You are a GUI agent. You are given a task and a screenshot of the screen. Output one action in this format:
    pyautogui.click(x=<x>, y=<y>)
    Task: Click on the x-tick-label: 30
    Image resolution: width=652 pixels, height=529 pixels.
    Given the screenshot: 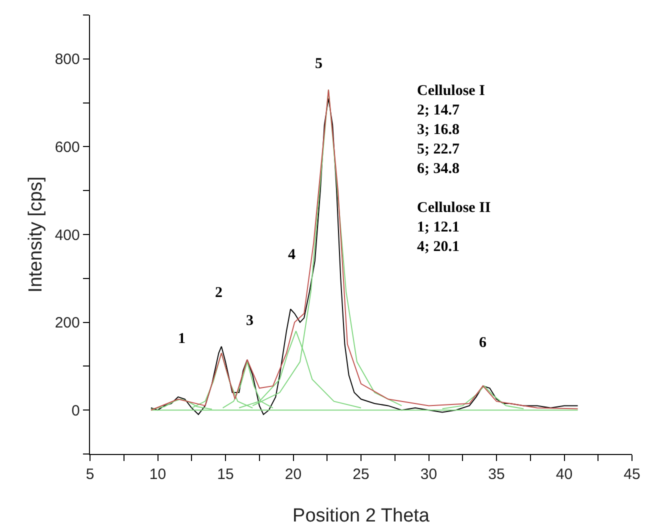 What is the action you would take?
    pyautogui.click(x=429, y=475)
    